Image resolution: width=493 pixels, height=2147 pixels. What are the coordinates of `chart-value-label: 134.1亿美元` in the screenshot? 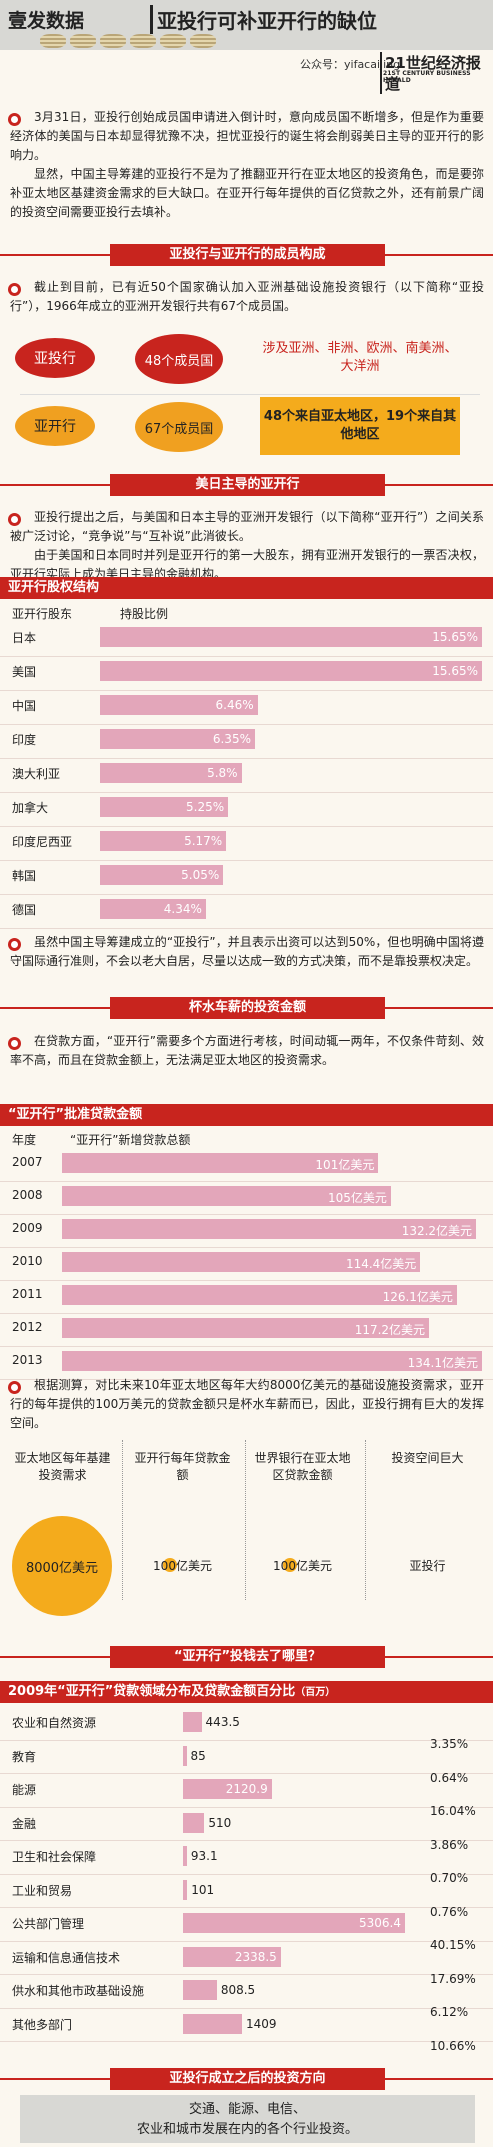 It's located at (442, 1363).